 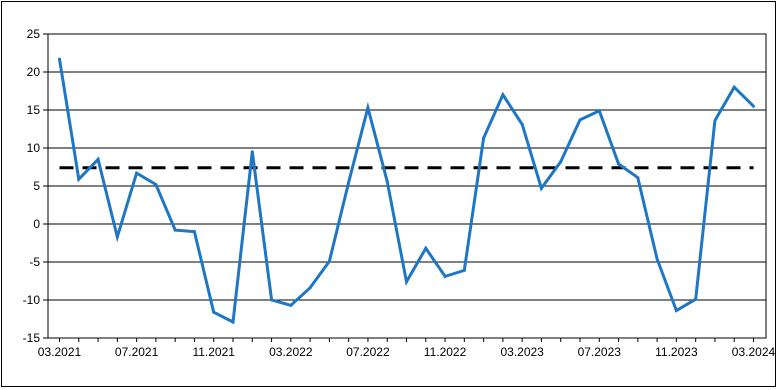 I want to click on x-tick-label: 03.2024, so click(x=754, y=352).